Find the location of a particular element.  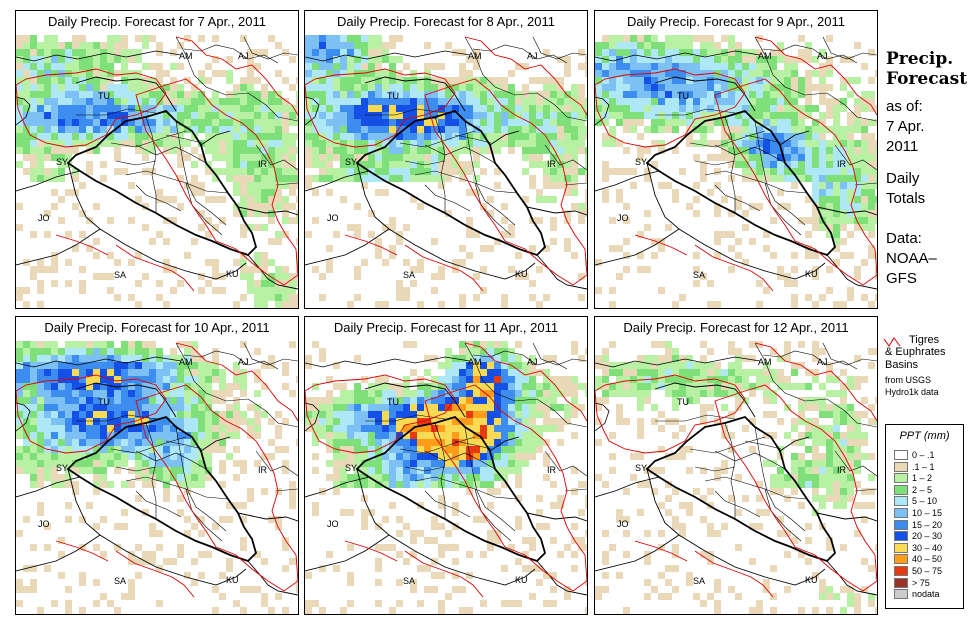

country-label: AJ is located at coordinates (822, 56).